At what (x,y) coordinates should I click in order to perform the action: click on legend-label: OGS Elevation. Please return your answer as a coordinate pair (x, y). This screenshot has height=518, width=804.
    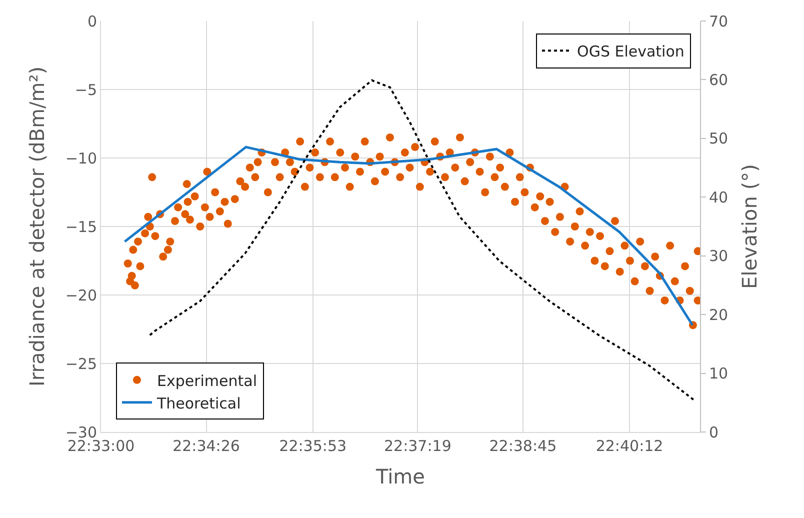
    Looking at the image, I should click on (630, 51).